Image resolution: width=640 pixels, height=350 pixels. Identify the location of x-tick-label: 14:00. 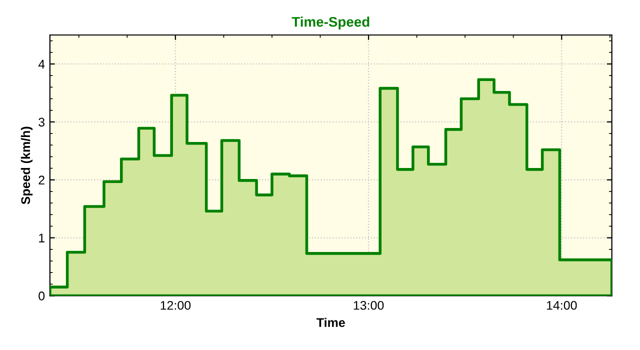
(561, 305).